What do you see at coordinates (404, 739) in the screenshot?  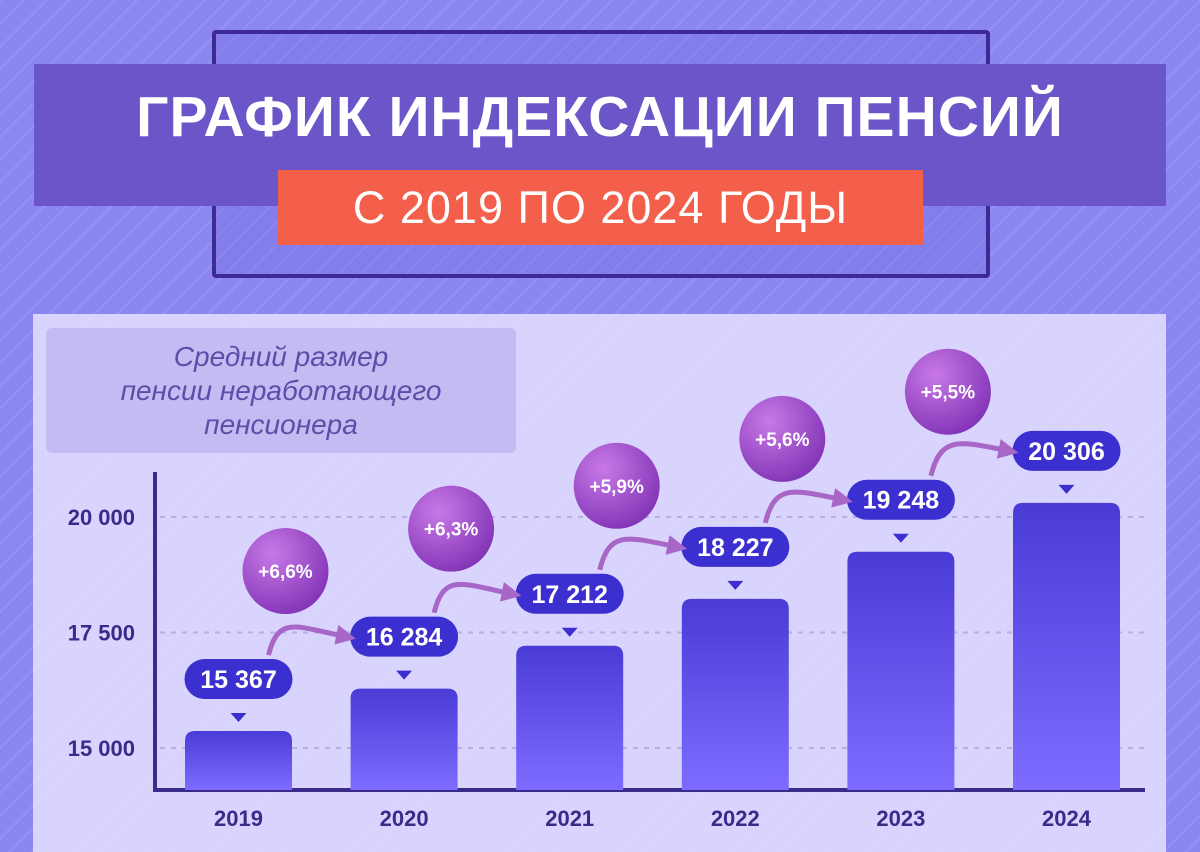 I see `bar-2020` at bounding box center [404, 739].